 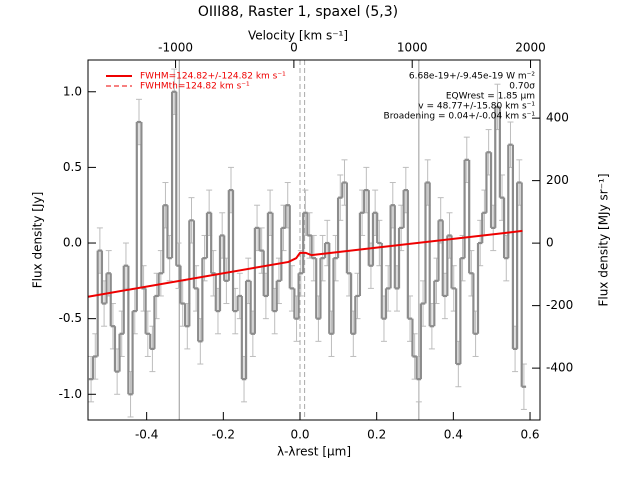 I want to click on x2-tick-label: 0, so click(x=294, y=48).